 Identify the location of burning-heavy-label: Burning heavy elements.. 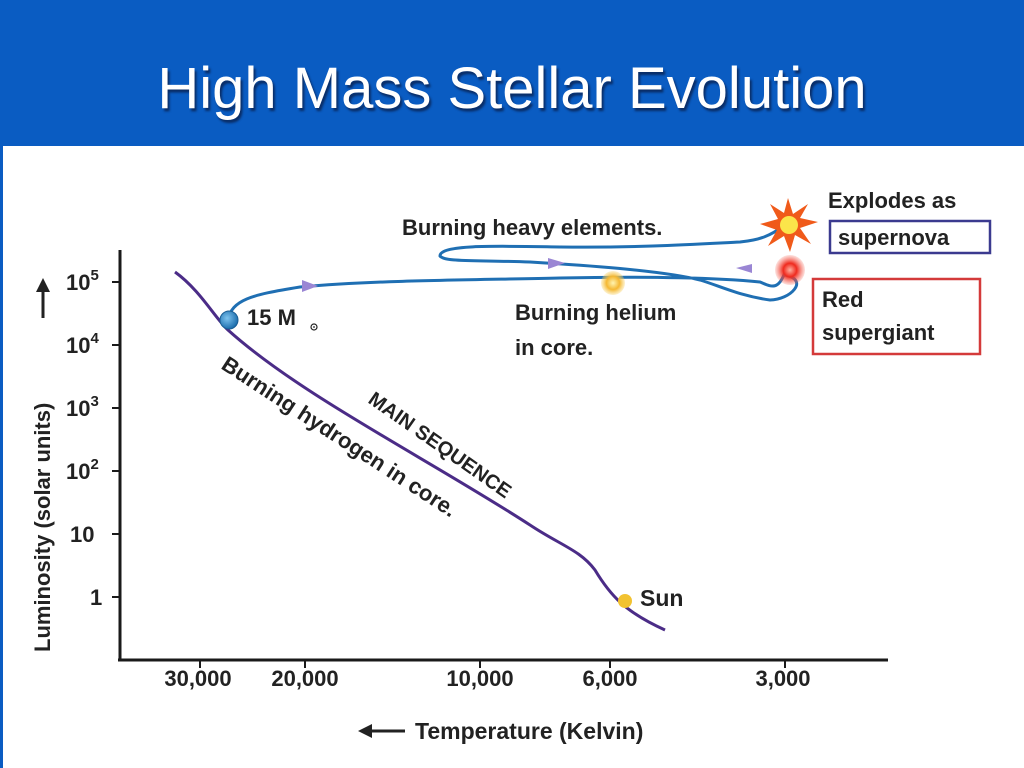
(532, 227).